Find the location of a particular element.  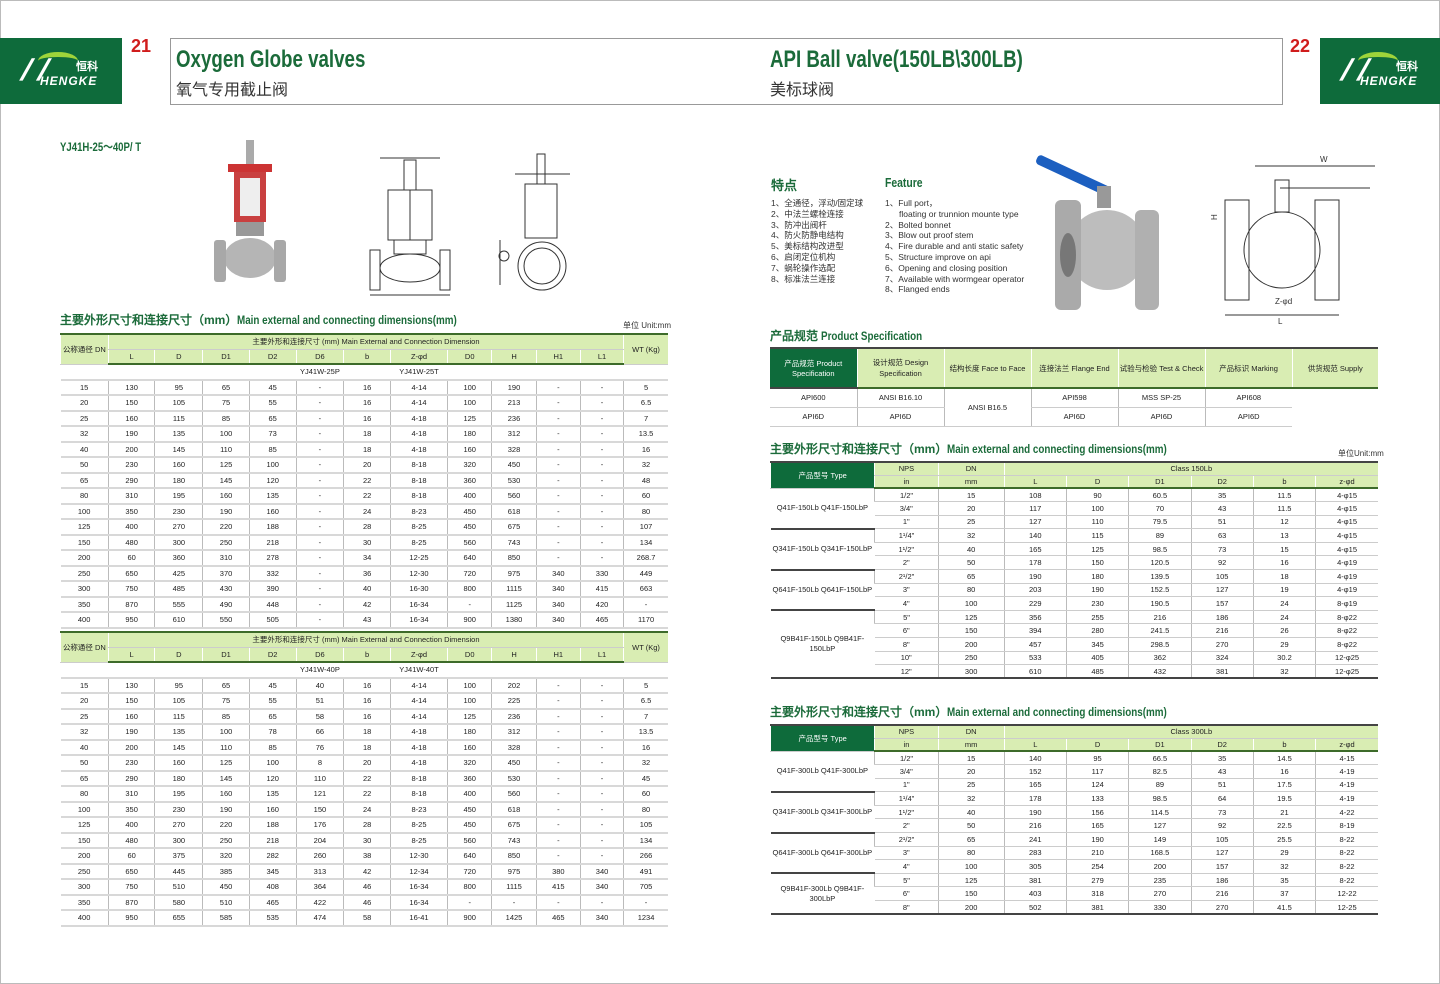

table-cell: 900 is located at coordinates (469, 918).